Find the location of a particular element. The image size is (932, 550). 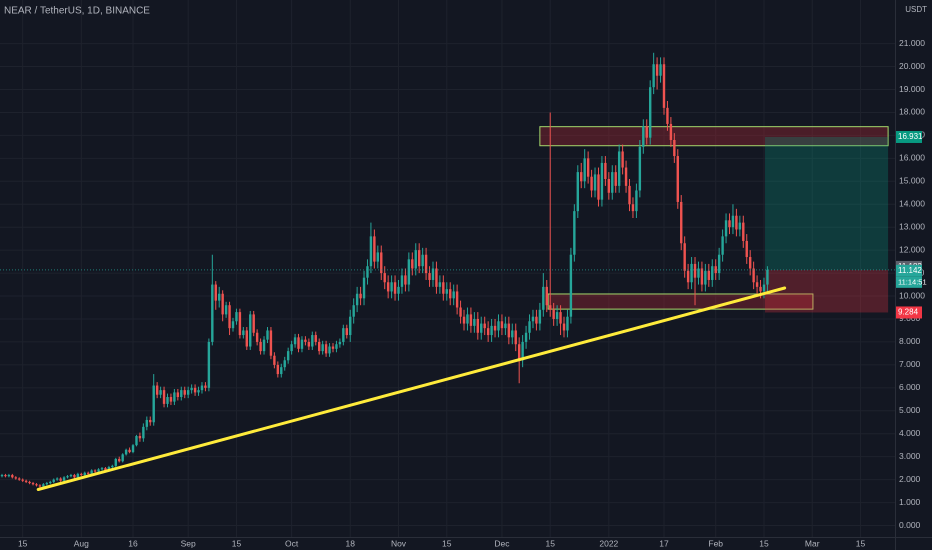

x-tick-label: 18 is located at coordinates (351, 543).